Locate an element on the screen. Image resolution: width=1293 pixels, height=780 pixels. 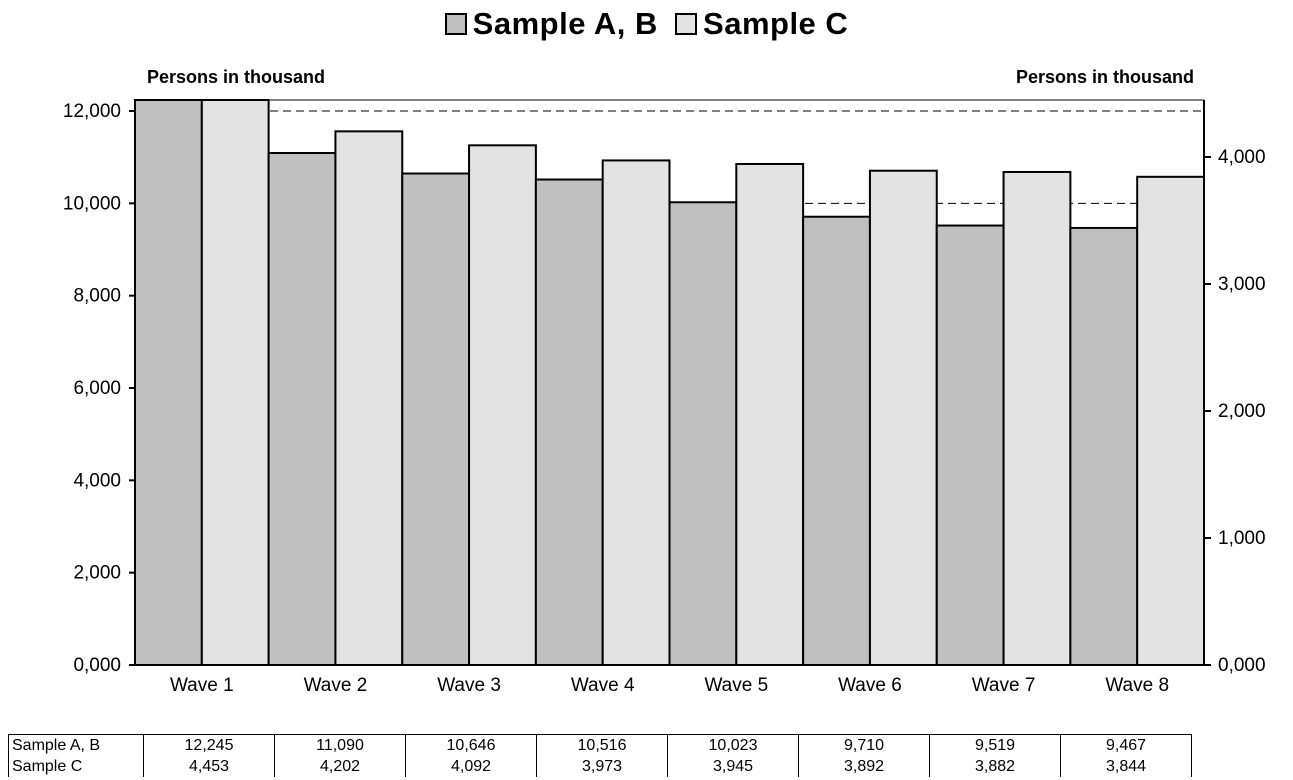
left-tick-label-0: 0,000 is located at coordinates (97, 665).